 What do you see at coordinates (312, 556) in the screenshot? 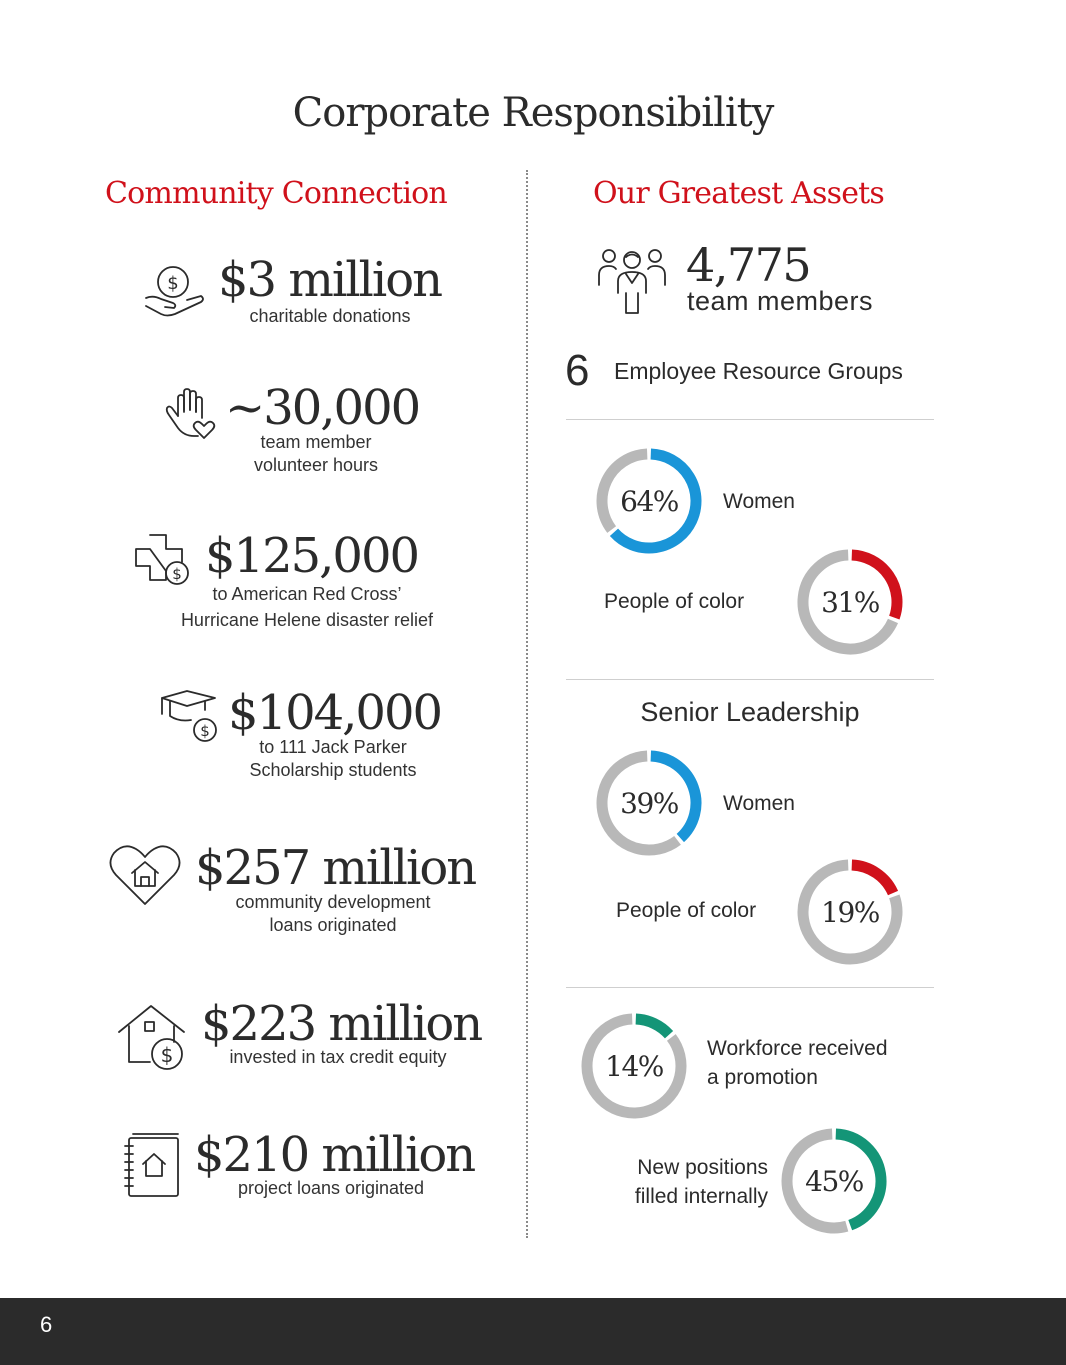
I see `stat-value: $125,000` at bounding box center [312, 556].